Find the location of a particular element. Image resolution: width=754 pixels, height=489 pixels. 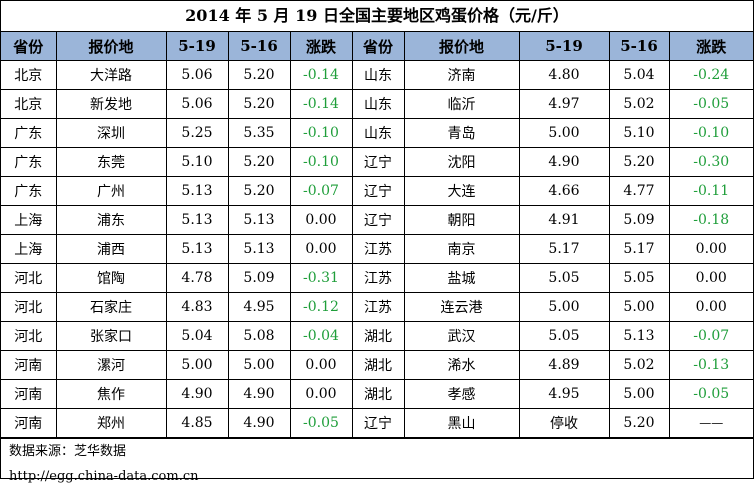

cell-location: 大连 is located at coordinates (461, 191).